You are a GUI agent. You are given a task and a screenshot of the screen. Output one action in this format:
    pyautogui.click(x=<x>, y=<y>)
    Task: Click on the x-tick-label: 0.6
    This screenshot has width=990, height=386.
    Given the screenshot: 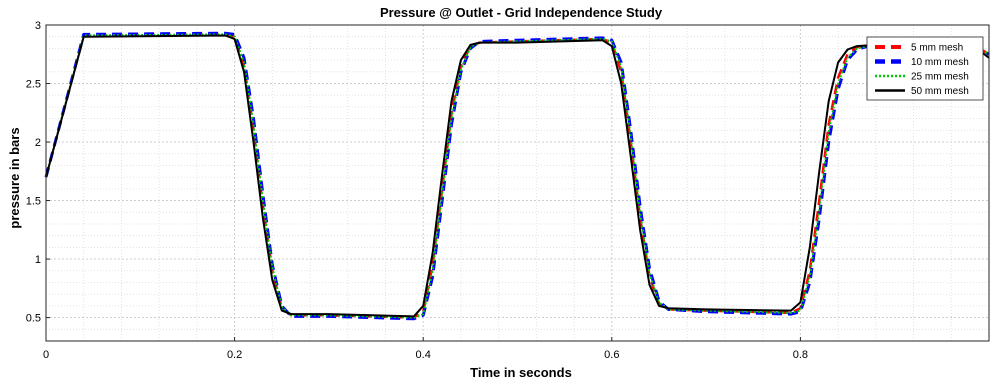 What is the action you would take?
    pyautogui.click(x=611, y=355)
    